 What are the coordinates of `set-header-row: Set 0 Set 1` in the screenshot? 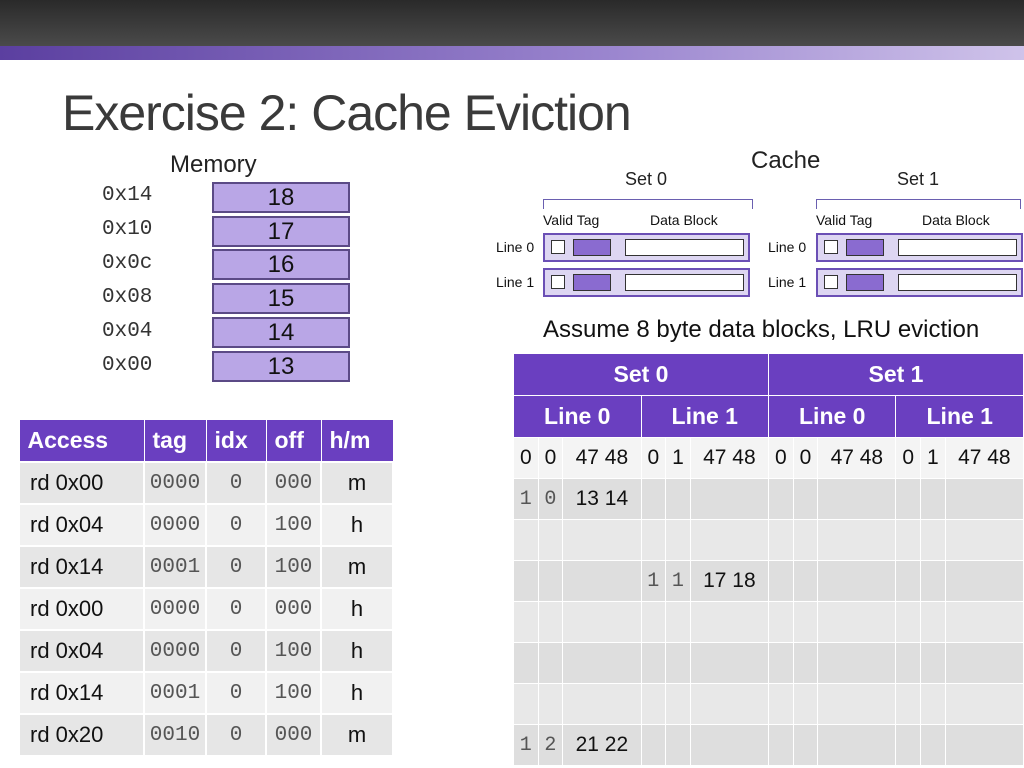 It's located at (768, 374).